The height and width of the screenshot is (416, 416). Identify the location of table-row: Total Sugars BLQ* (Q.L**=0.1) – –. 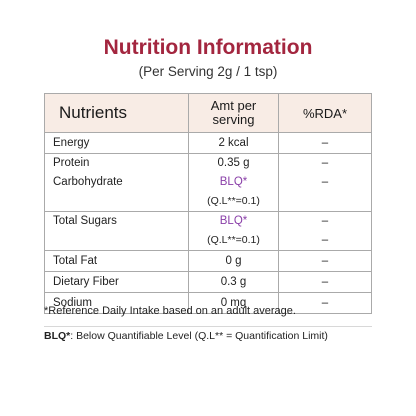
(208, 231).